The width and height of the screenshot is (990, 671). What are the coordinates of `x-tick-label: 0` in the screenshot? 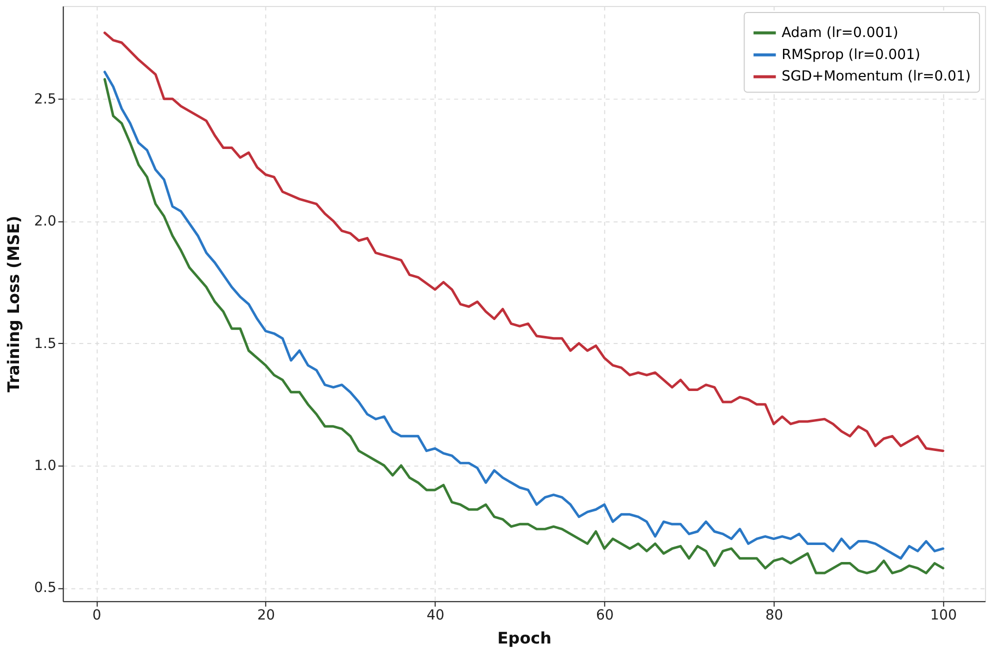 It's located at (97, 616).